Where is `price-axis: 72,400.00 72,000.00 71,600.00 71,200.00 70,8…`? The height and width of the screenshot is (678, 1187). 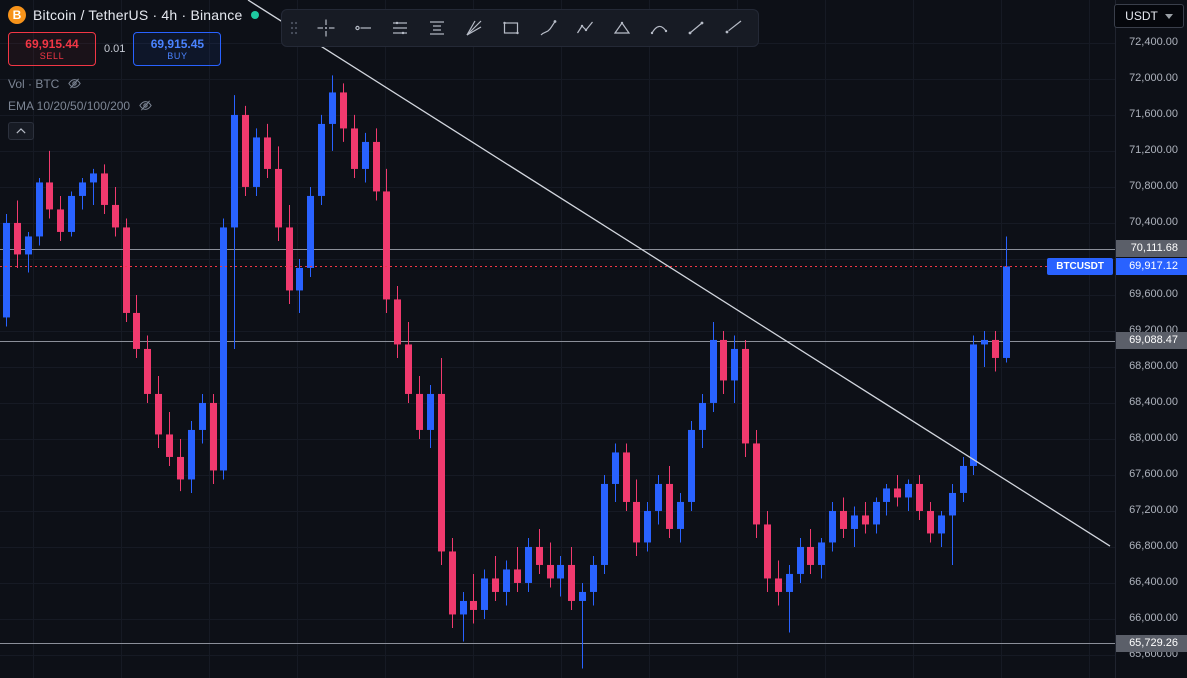 price-axis: 72,400.00 72,000.00 71,600.00 71,200.00 70,8… is located at coordinates (1151, 339).